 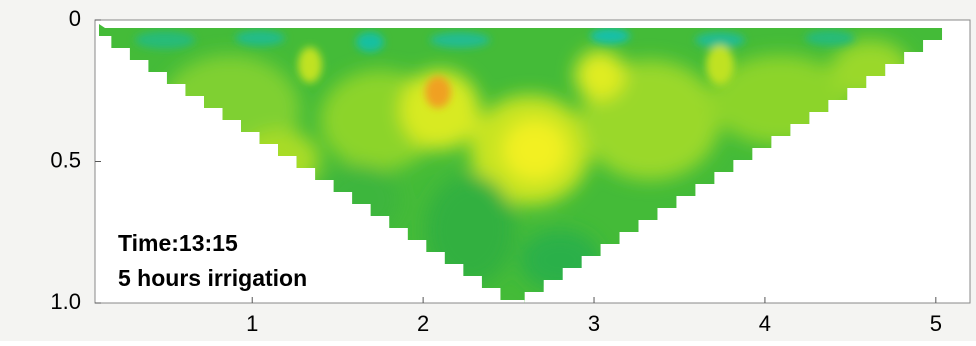 What do you see at coordinates (252, 323) in the screenshot?
I see `x-tick-label: 1` at bounding box center [252, 323].